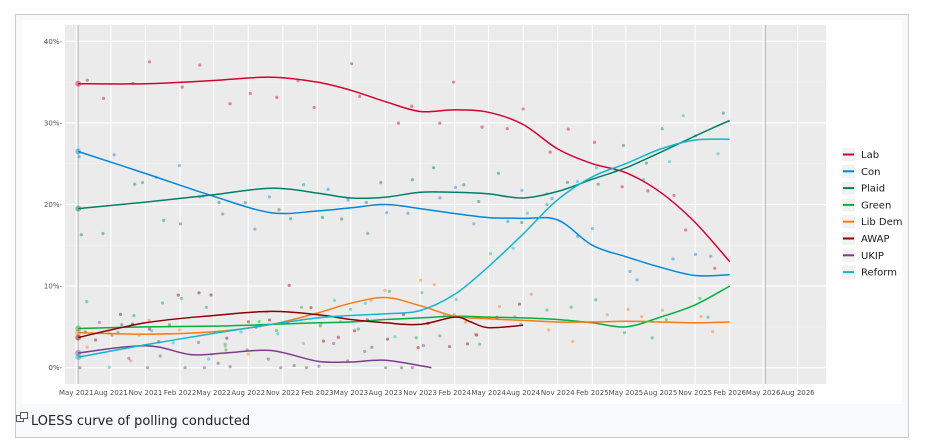  I want to click on legend-label: Lab, so click(870, 155).